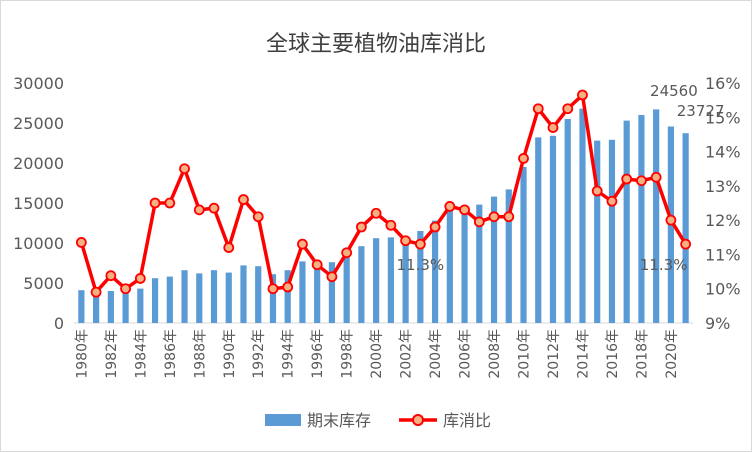 This screenshot has width=752, height=452. I want to click on y-left-tick-label: 25000, so click(38, 123).